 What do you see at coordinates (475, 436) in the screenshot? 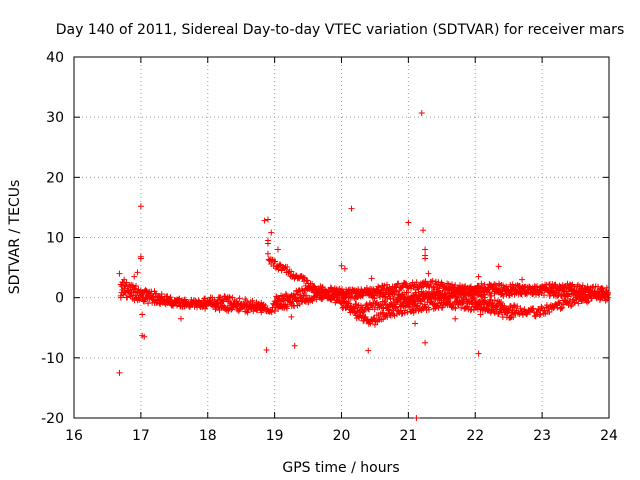
I see `x-tick-label: 22` at bounding box center [475, 436].